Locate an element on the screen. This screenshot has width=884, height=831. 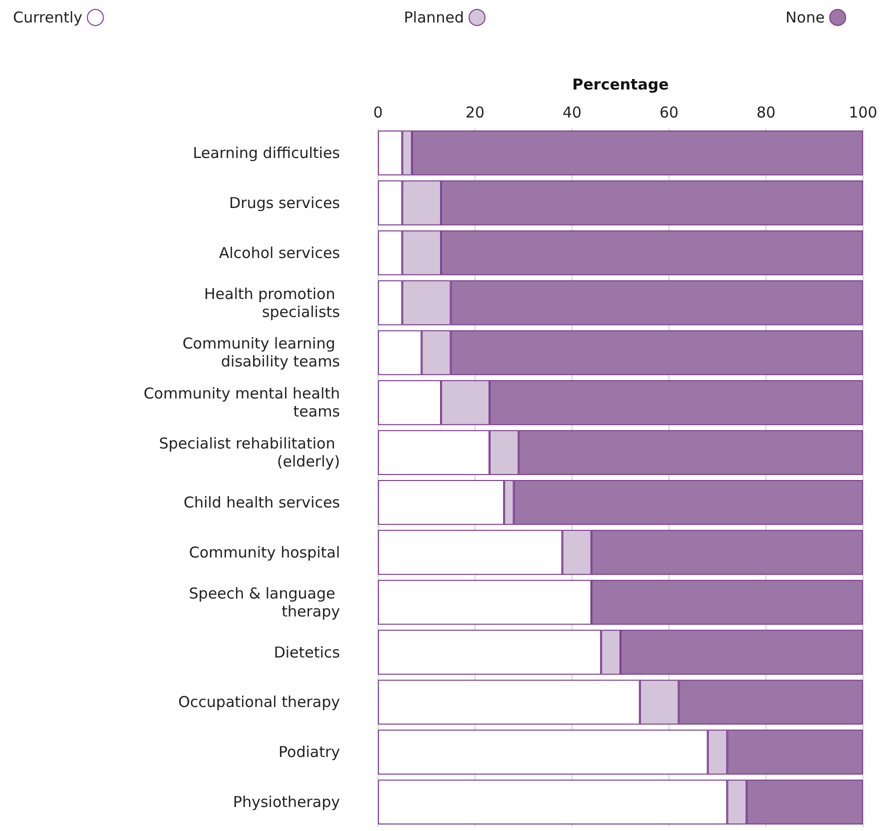
legend-label: Planned is located at coordinates (434, 17).